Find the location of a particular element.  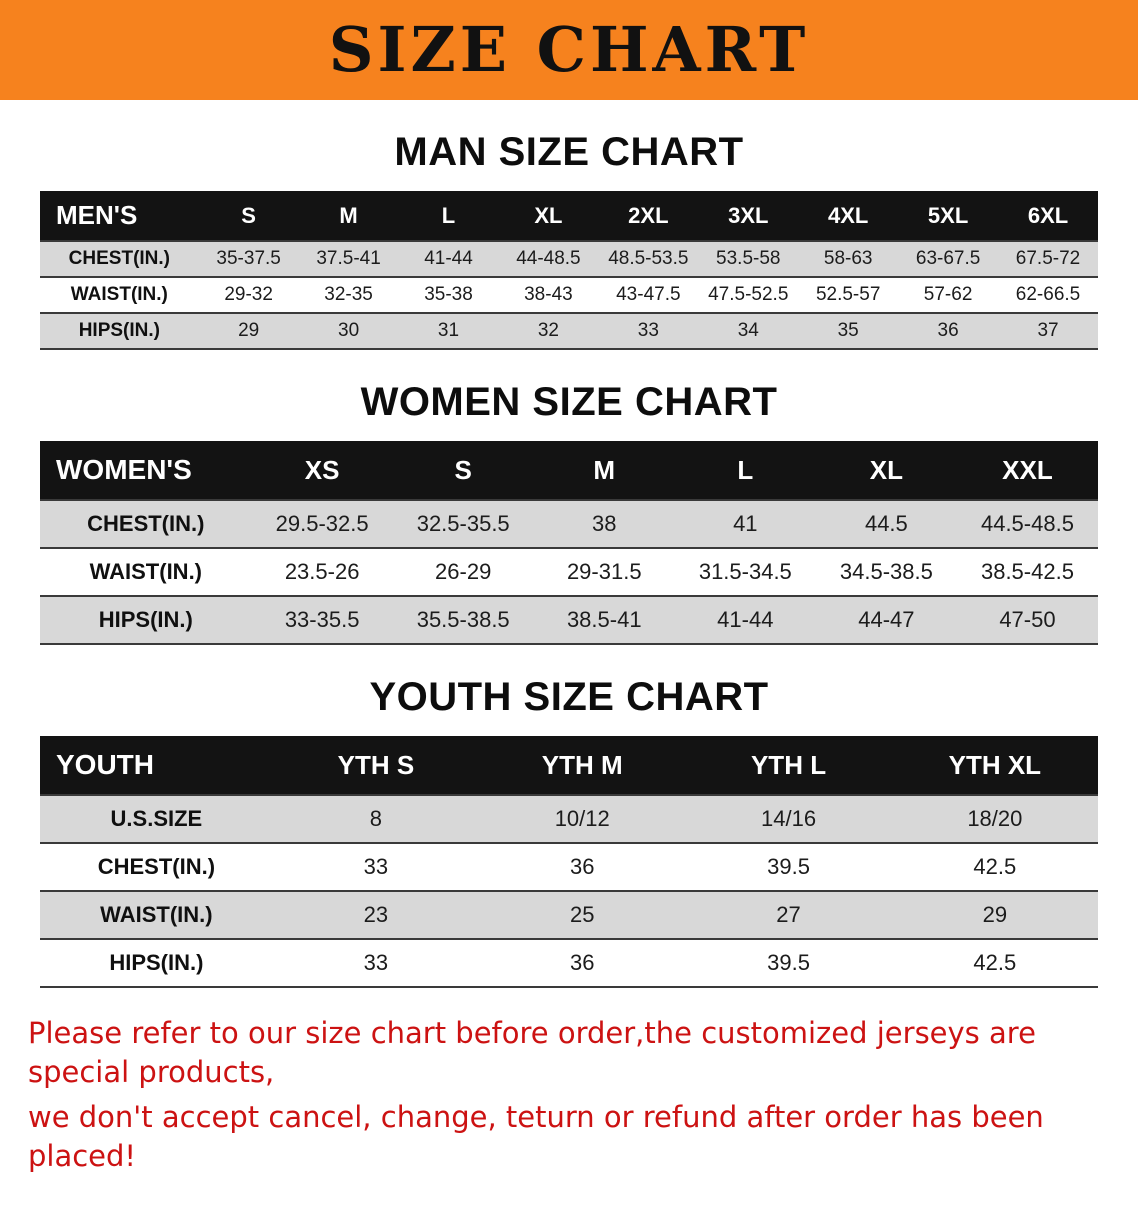

cell-value: 32-35 is located at coordinates (348, 294).